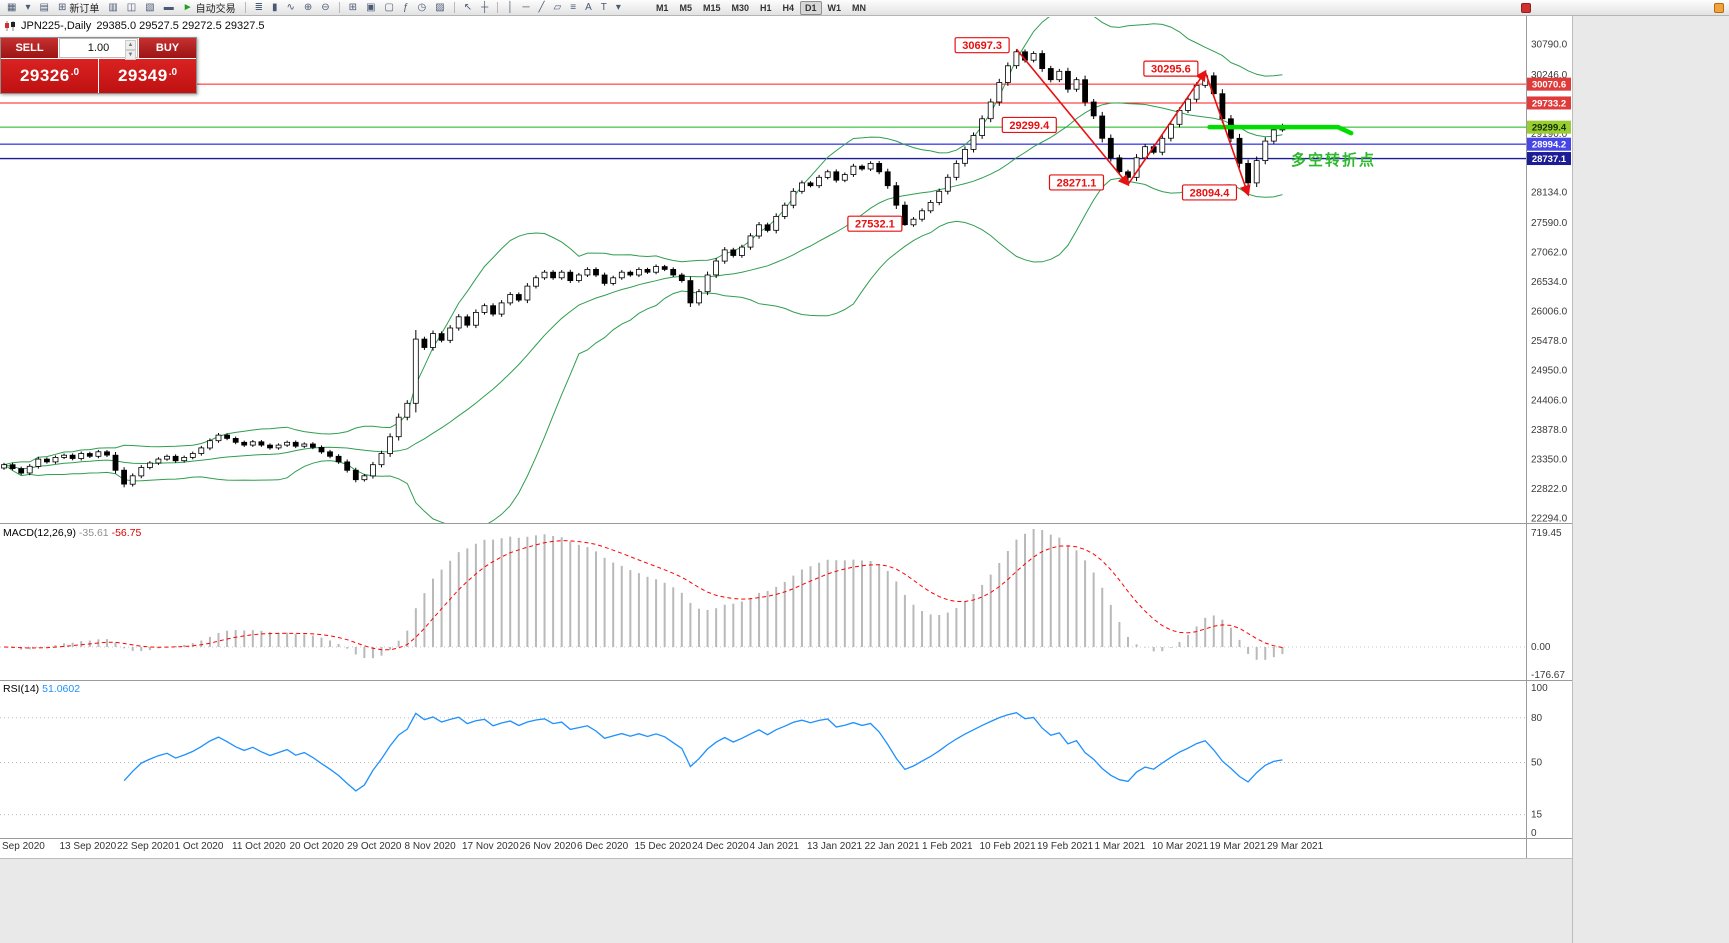 This screenshot has height=943, width=1729. Describe the element at coordinates (484, 8) in the screenshot. I see `crosshair-icon: ┼` at that location.